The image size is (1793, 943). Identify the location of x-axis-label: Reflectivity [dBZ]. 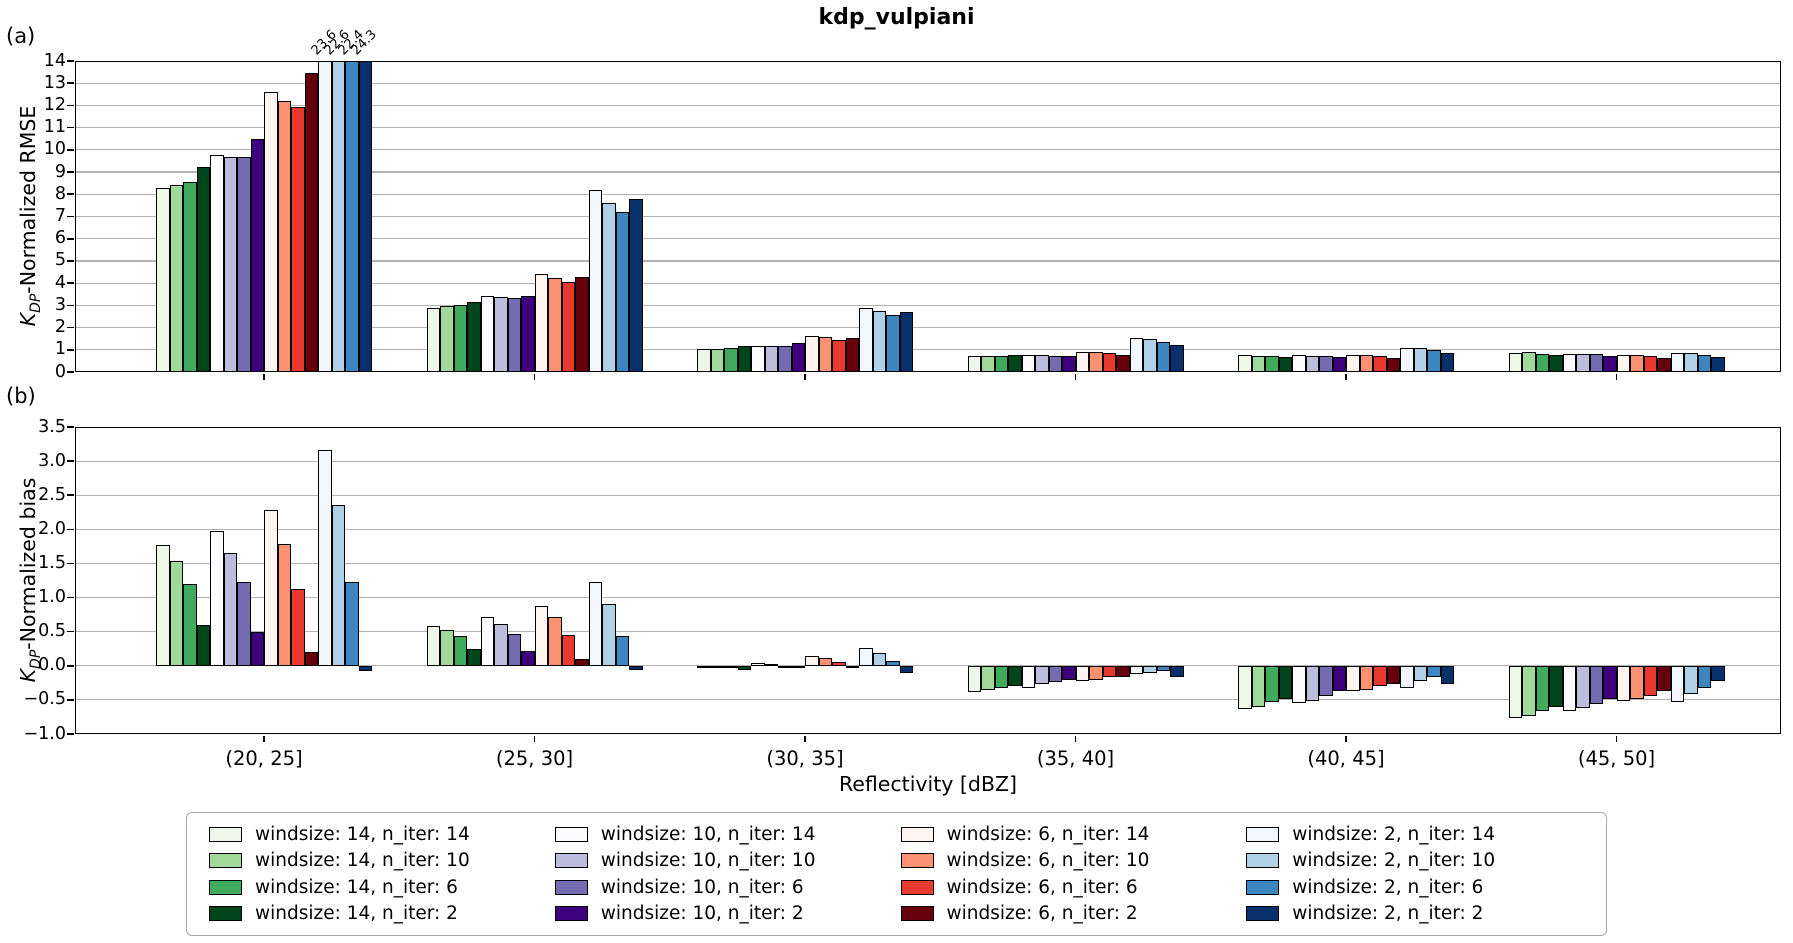
(928, 784).